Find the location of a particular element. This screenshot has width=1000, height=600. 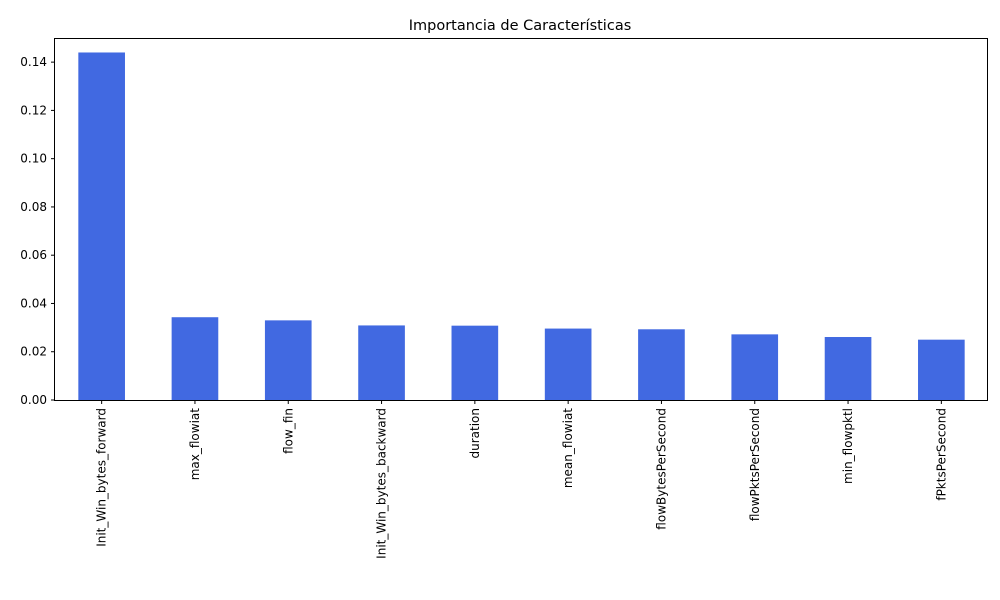

x-tick-label: Init_Win_bytes_backward is located at coordinates (382, 483).